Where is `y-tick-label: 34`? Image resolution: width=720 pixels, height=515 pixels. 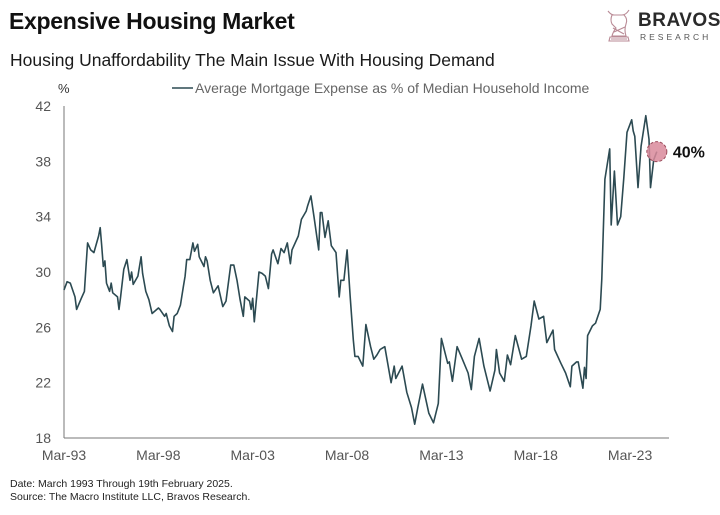 y-tick-label: 34 is located at coordinates (43, 217).